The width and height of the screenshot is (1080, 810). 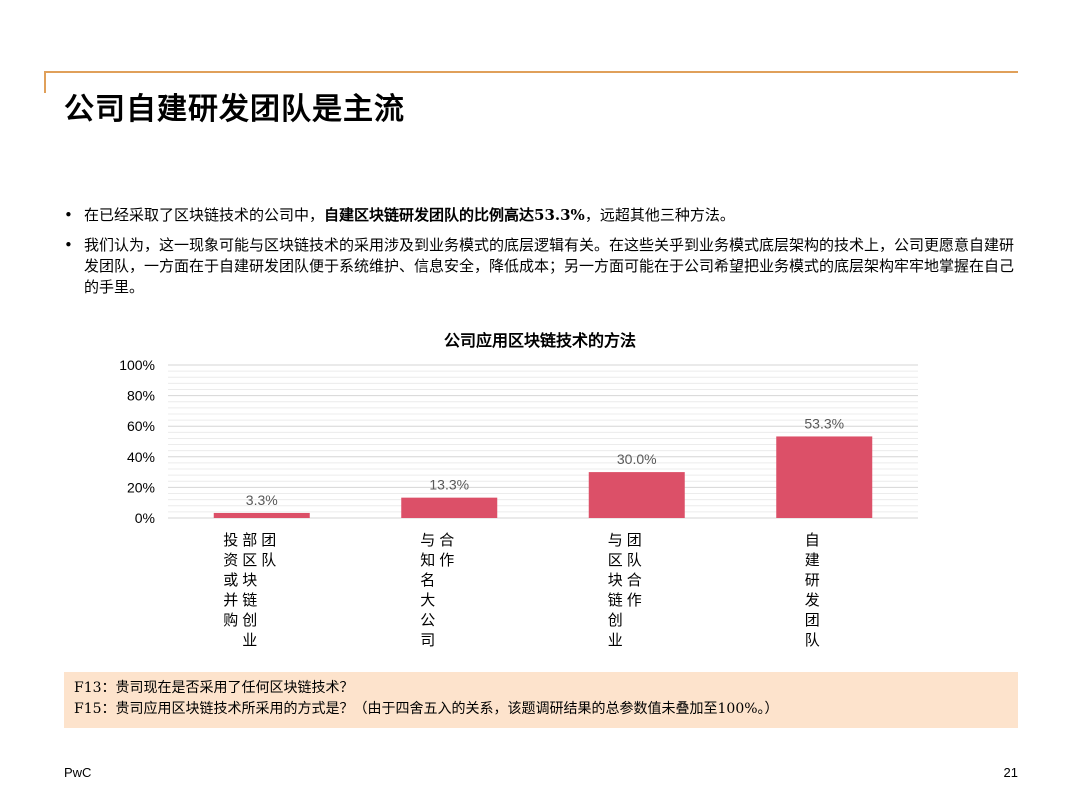 What do you see at coordinates (634, 570) in the screenshot?
I see `category-label: 团队合作` at bounding box center [634, 570].